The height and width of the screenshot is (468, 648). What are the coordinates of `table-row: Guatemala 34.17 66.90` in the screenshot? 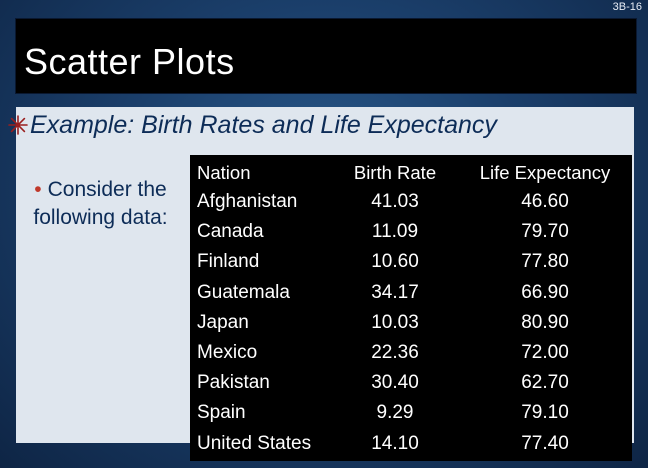 It's located at (411, 294).